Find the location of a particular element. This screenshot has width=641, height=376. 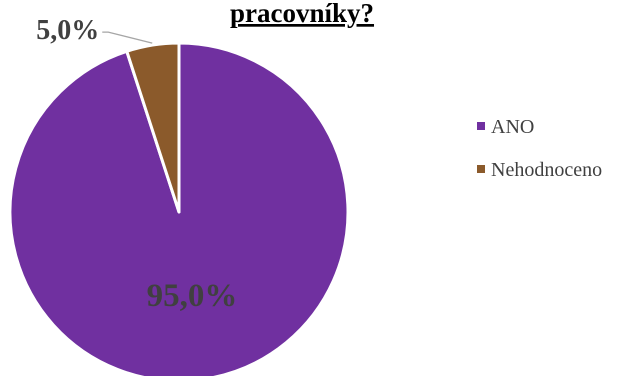

legend-swatch-nehodnoceno is located at coordinates (481, 169).